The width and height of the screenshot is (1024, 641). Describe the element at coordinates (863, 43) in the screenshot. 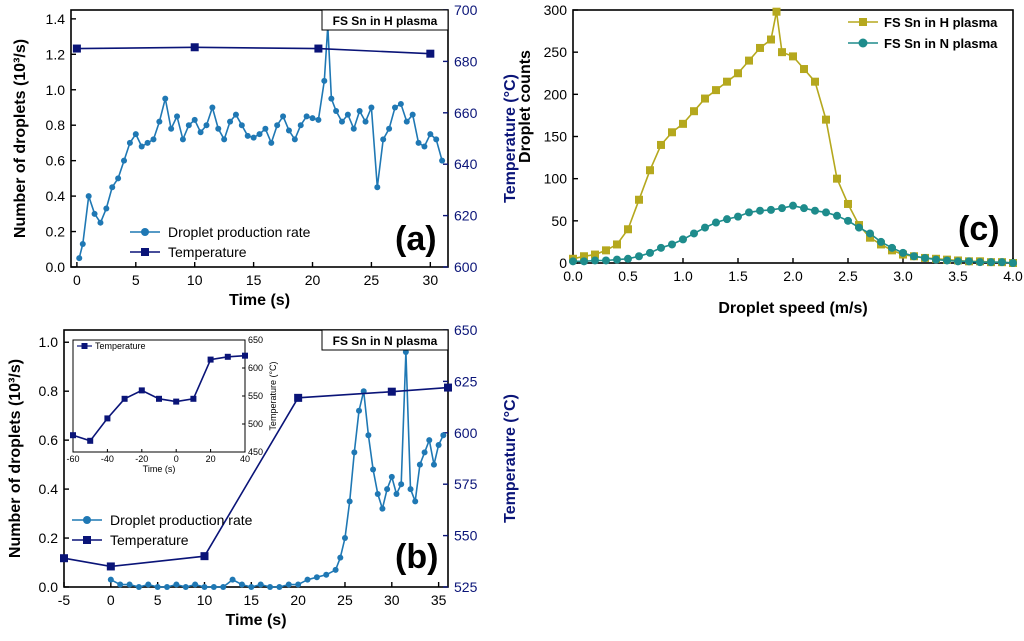

I see `panel-c-legend-marker` at that location.